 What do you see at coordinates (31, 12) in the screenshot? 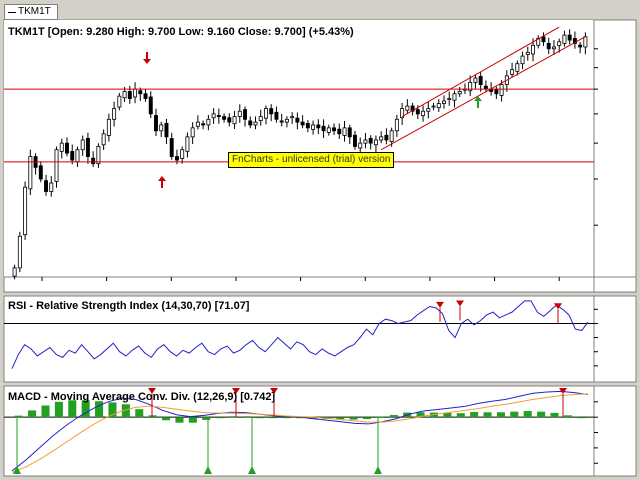
I see `symbol-legend-tab: TKM1T` at bounding box center [31, 12].